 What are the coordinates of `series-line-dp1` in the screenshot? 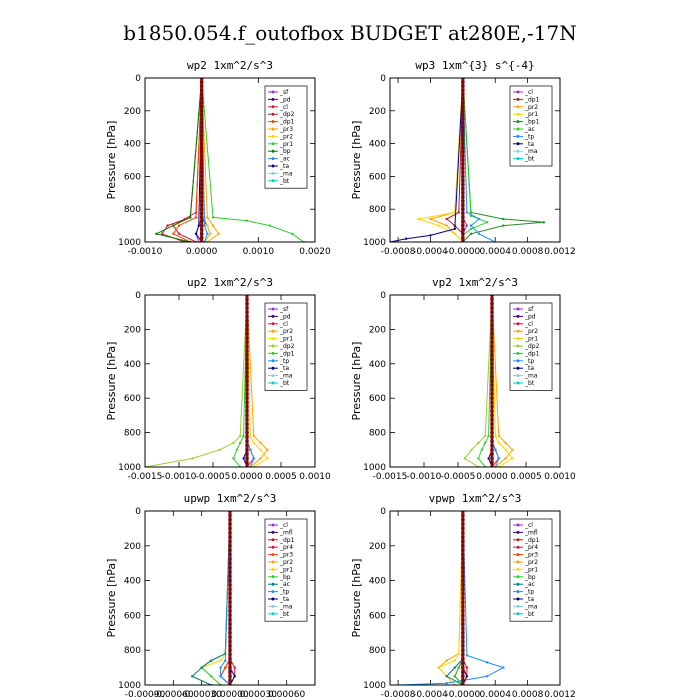 It's located at (240, 381).